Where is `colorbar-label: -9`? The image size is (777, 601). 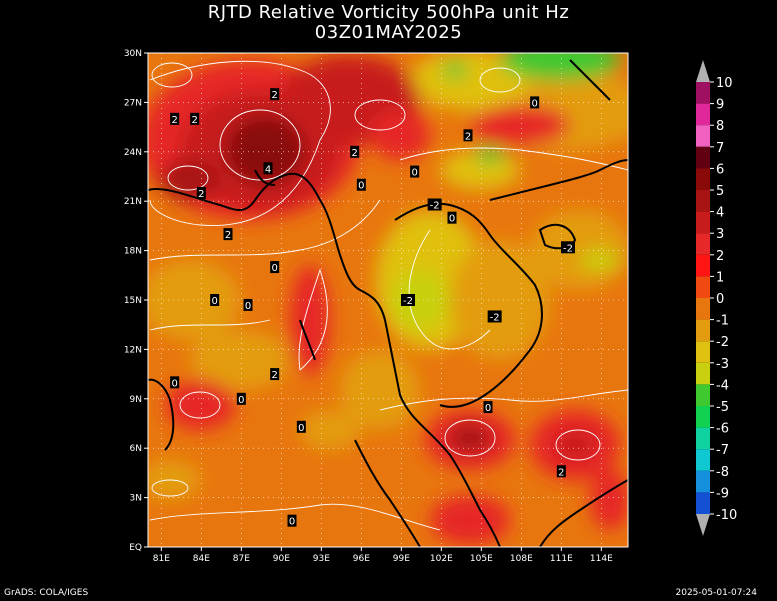
colorbar-label: -9 is located at coordinates (722, 493).